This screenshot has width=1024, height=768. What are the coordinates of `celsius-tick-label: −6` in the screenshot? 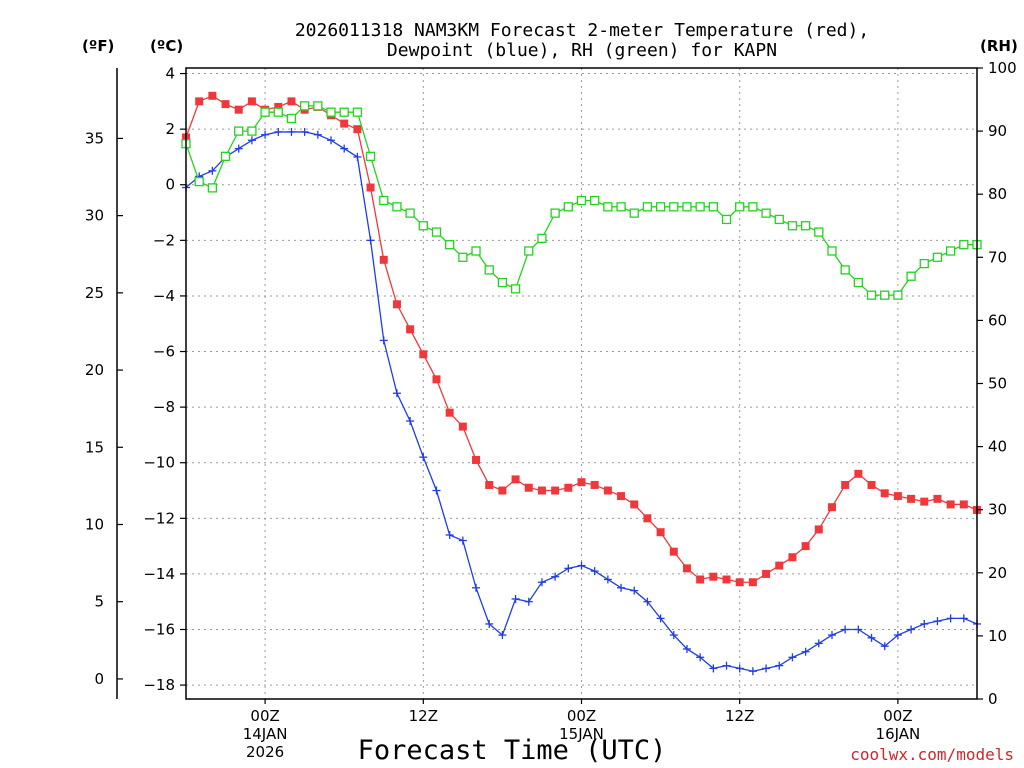 It's located at (164, 352).